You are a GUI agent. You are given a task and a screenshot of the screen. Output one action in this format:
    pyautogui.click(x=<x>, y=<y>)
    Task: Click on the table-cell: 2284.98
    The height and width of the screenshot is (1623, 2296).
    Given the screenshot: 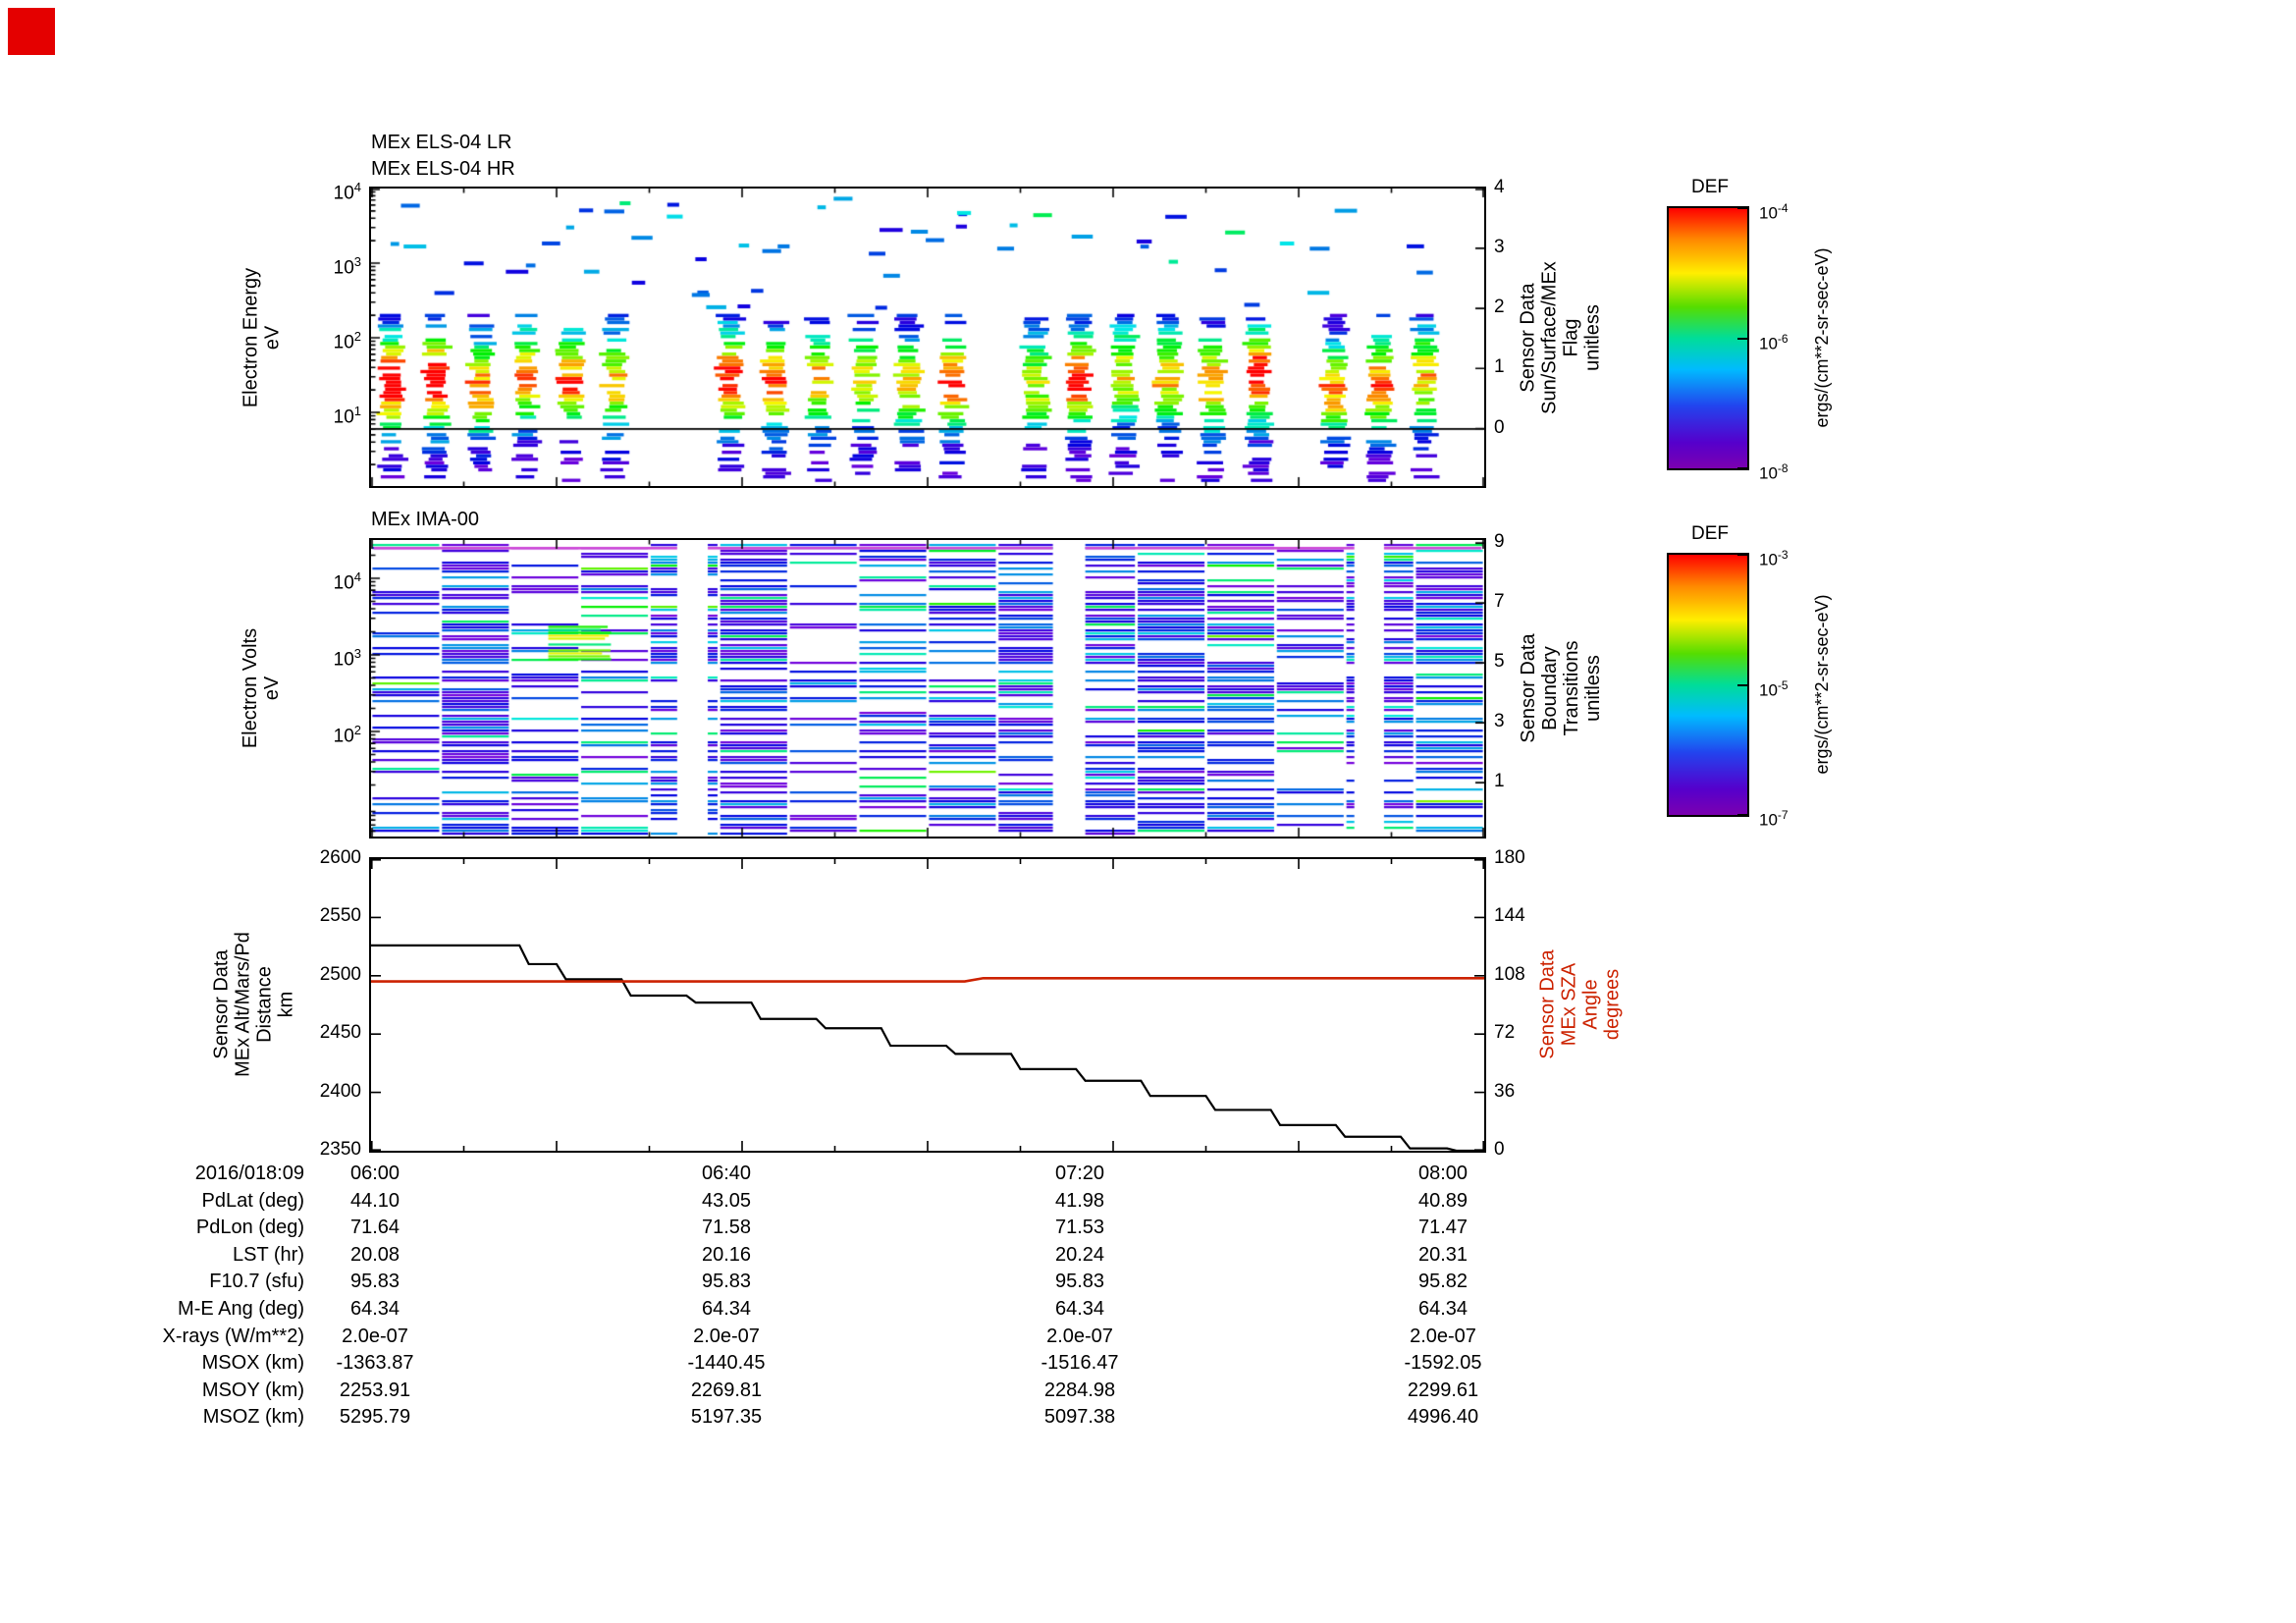 What is the action you would take?
    pyautogui.click(x=1079, y=1390)
    